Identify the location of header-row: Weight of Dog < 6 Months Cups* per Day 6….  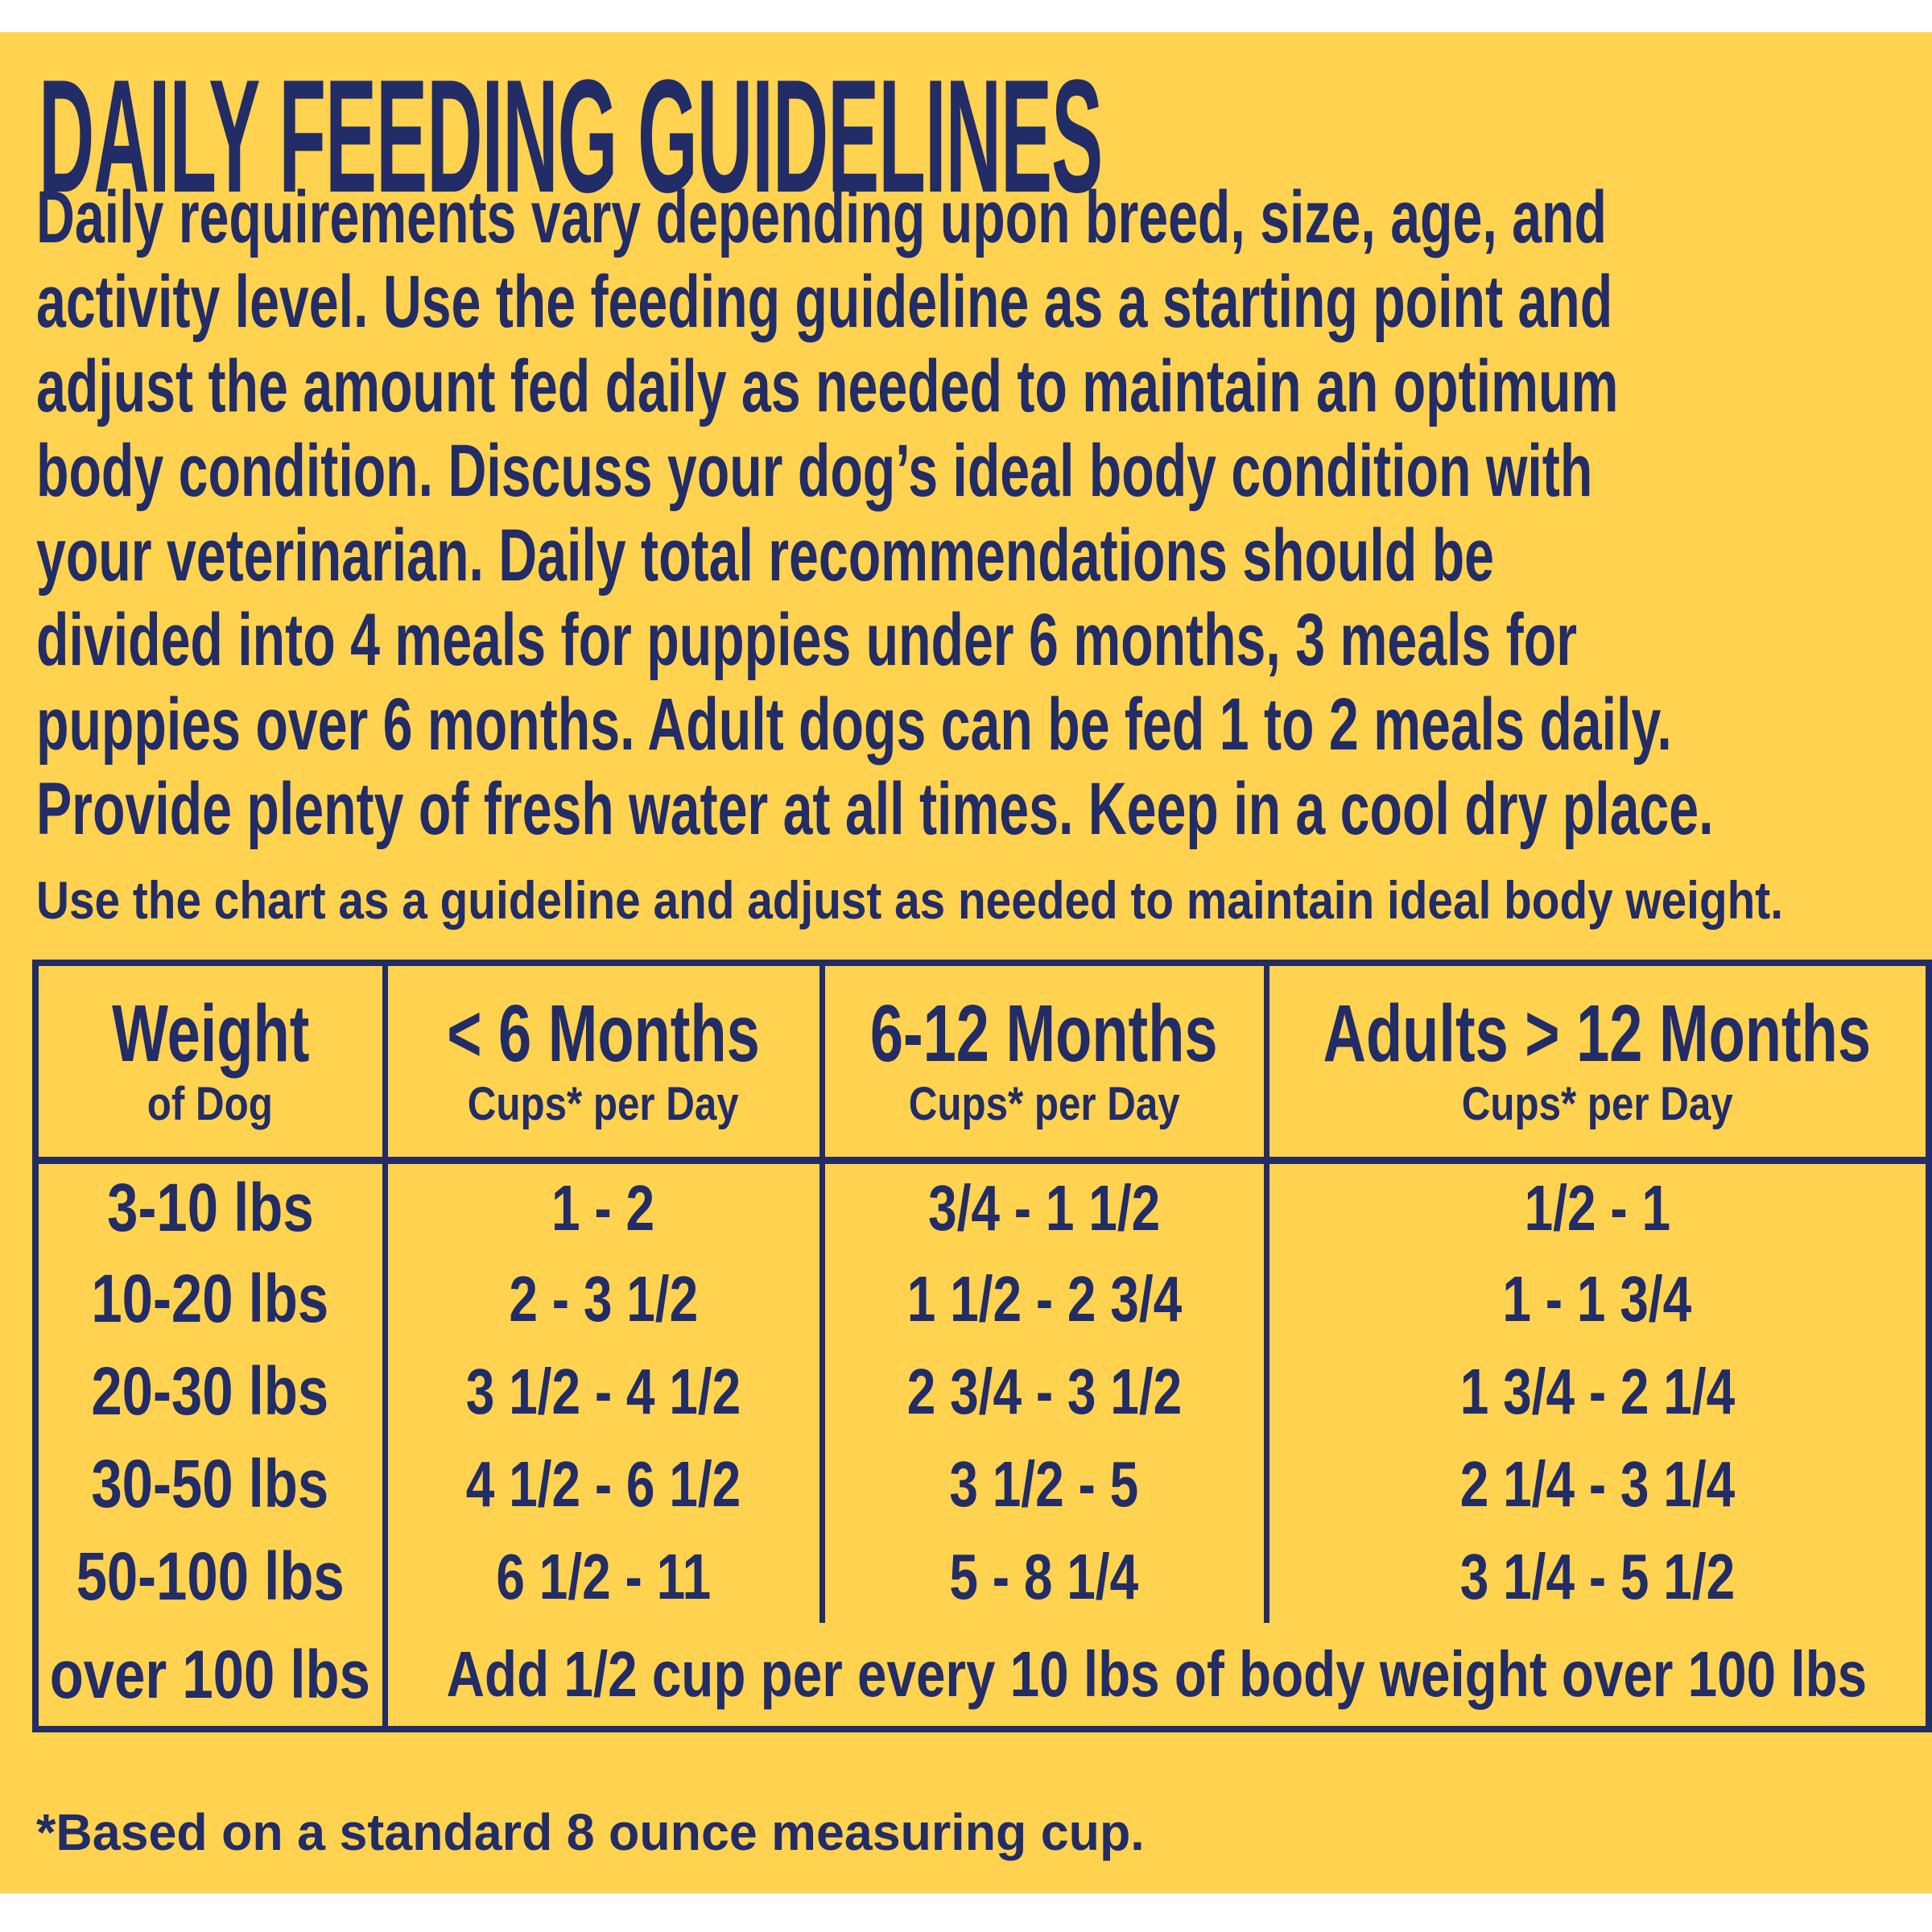
(982, 1063).